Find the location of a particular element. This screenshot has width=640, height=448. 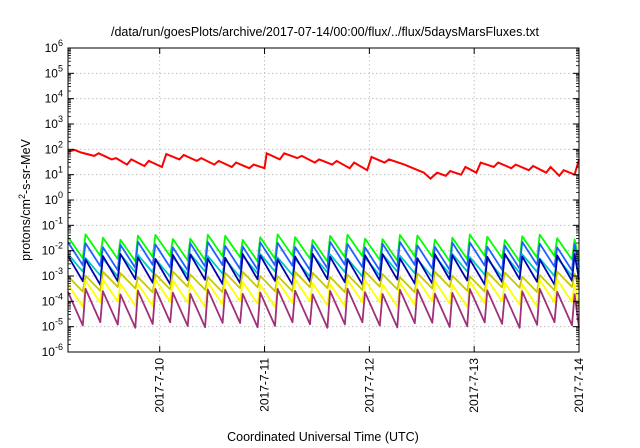

y-tick-exponent: 2 is located at coordinates (60, 144).